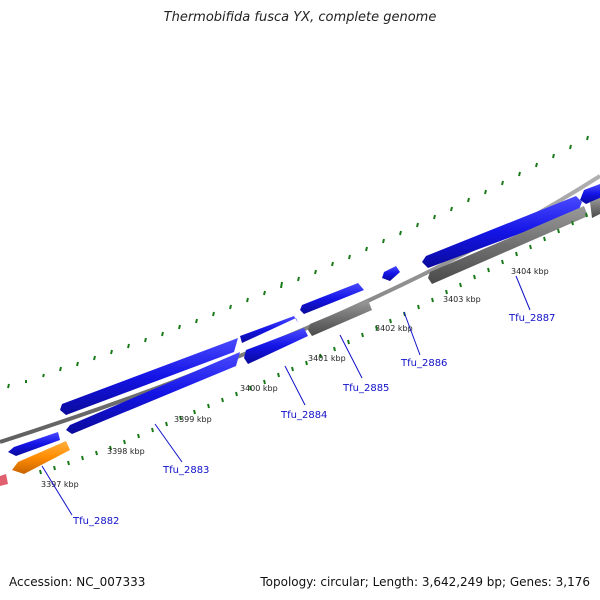  What do you see at coordinates (423, 363) in the screenshot?
I see `gene-label: Tfu_2886` at bounding box center [423, 363].